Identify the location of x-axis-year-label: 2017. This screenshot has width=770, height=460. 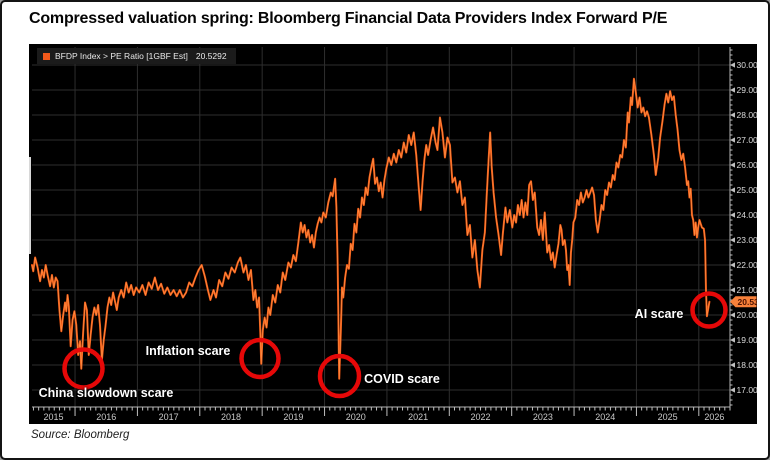
(169, 417).